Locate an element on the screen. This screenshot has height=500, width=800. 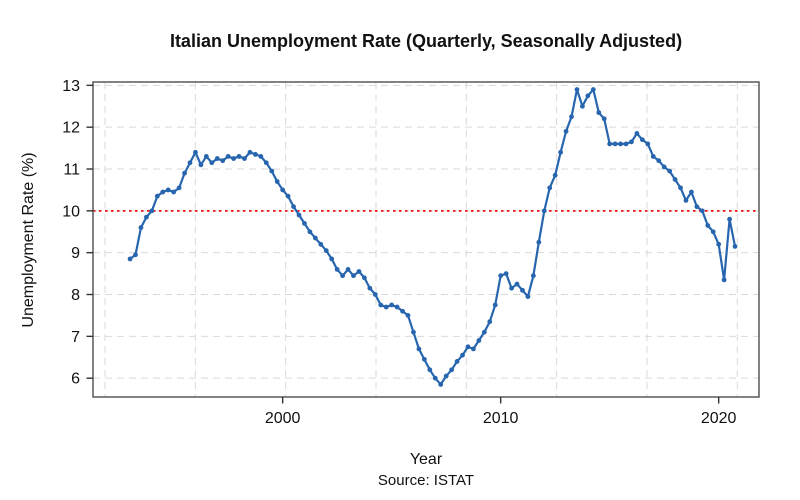
x-tick-label: 2020 is located at coordinates (719, 418).